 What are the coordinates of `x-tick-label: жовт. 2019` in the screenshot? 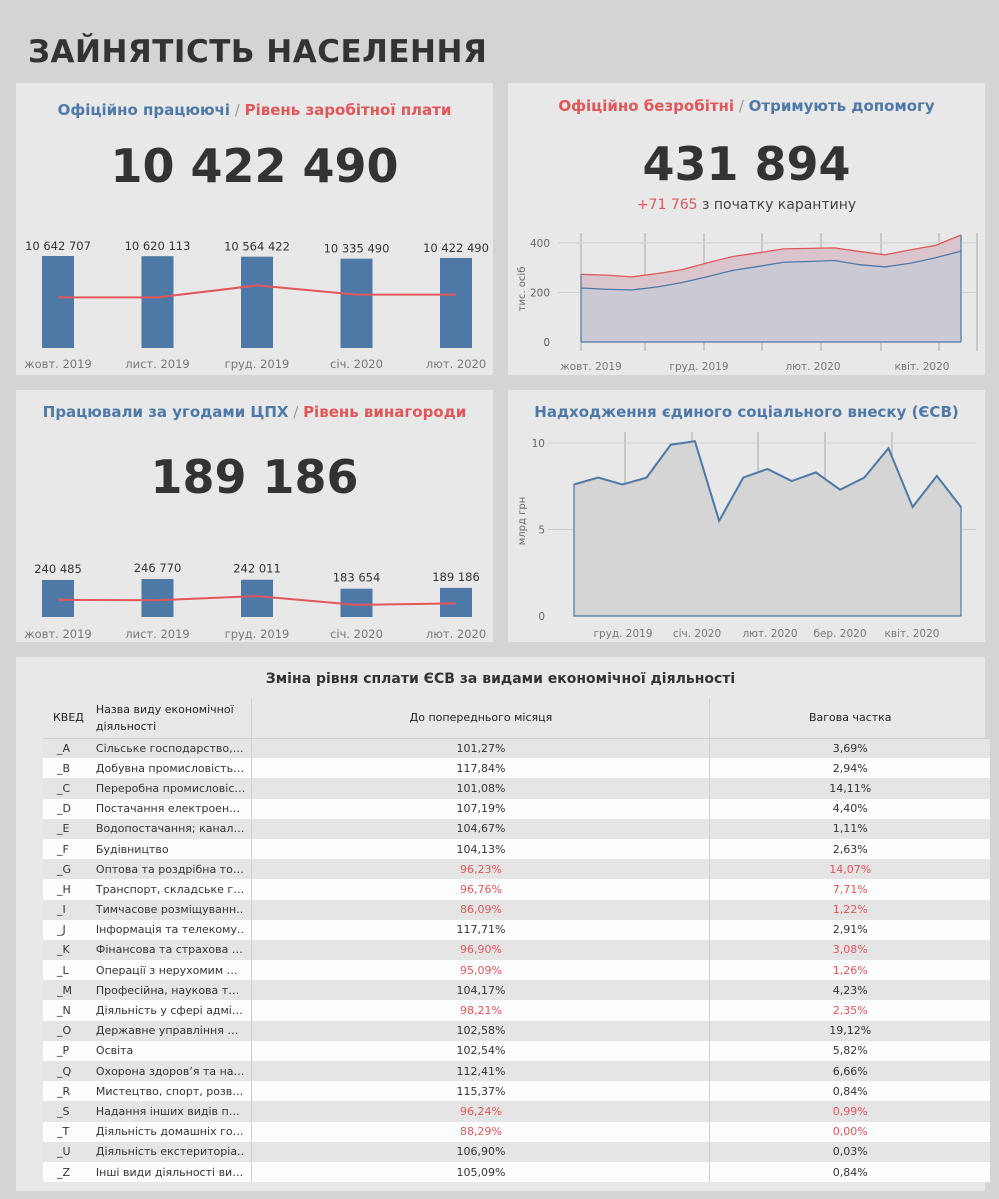 It's located at (57, 364).